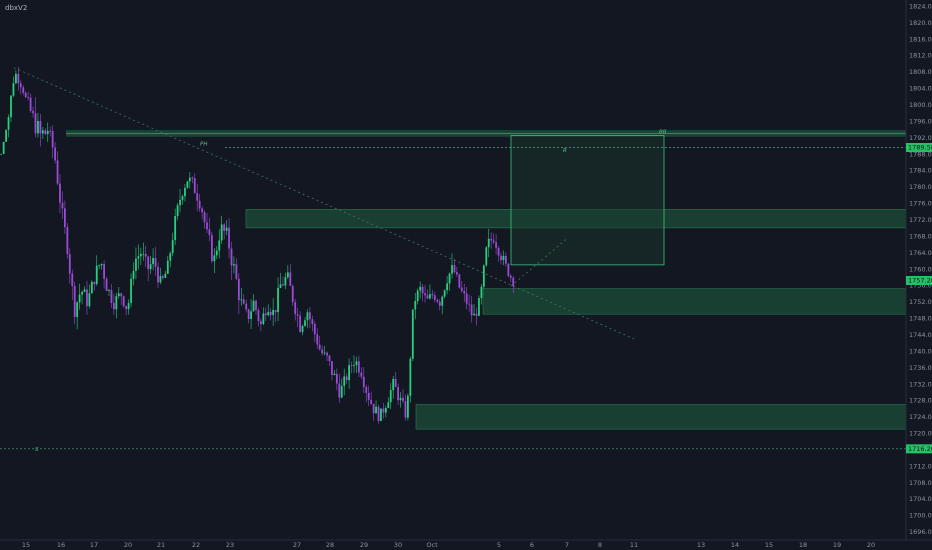 The width and height of the screenshot is (932, 550). I want to click on price-tick-label: 1776.00, so click(920, 204).